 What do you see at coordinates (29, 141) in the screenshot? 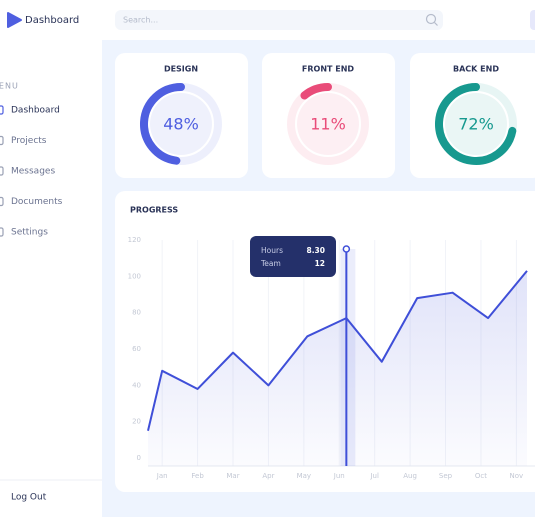
I see `menu-item: Projects` at bounding box center [29, 141].